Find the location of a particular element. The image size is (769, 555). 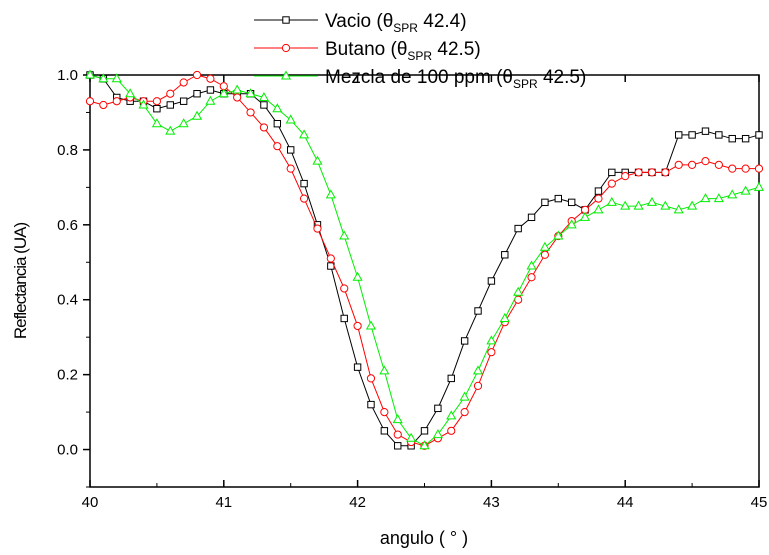

x-tick-label: 44 is located at coordinates (625, 502).